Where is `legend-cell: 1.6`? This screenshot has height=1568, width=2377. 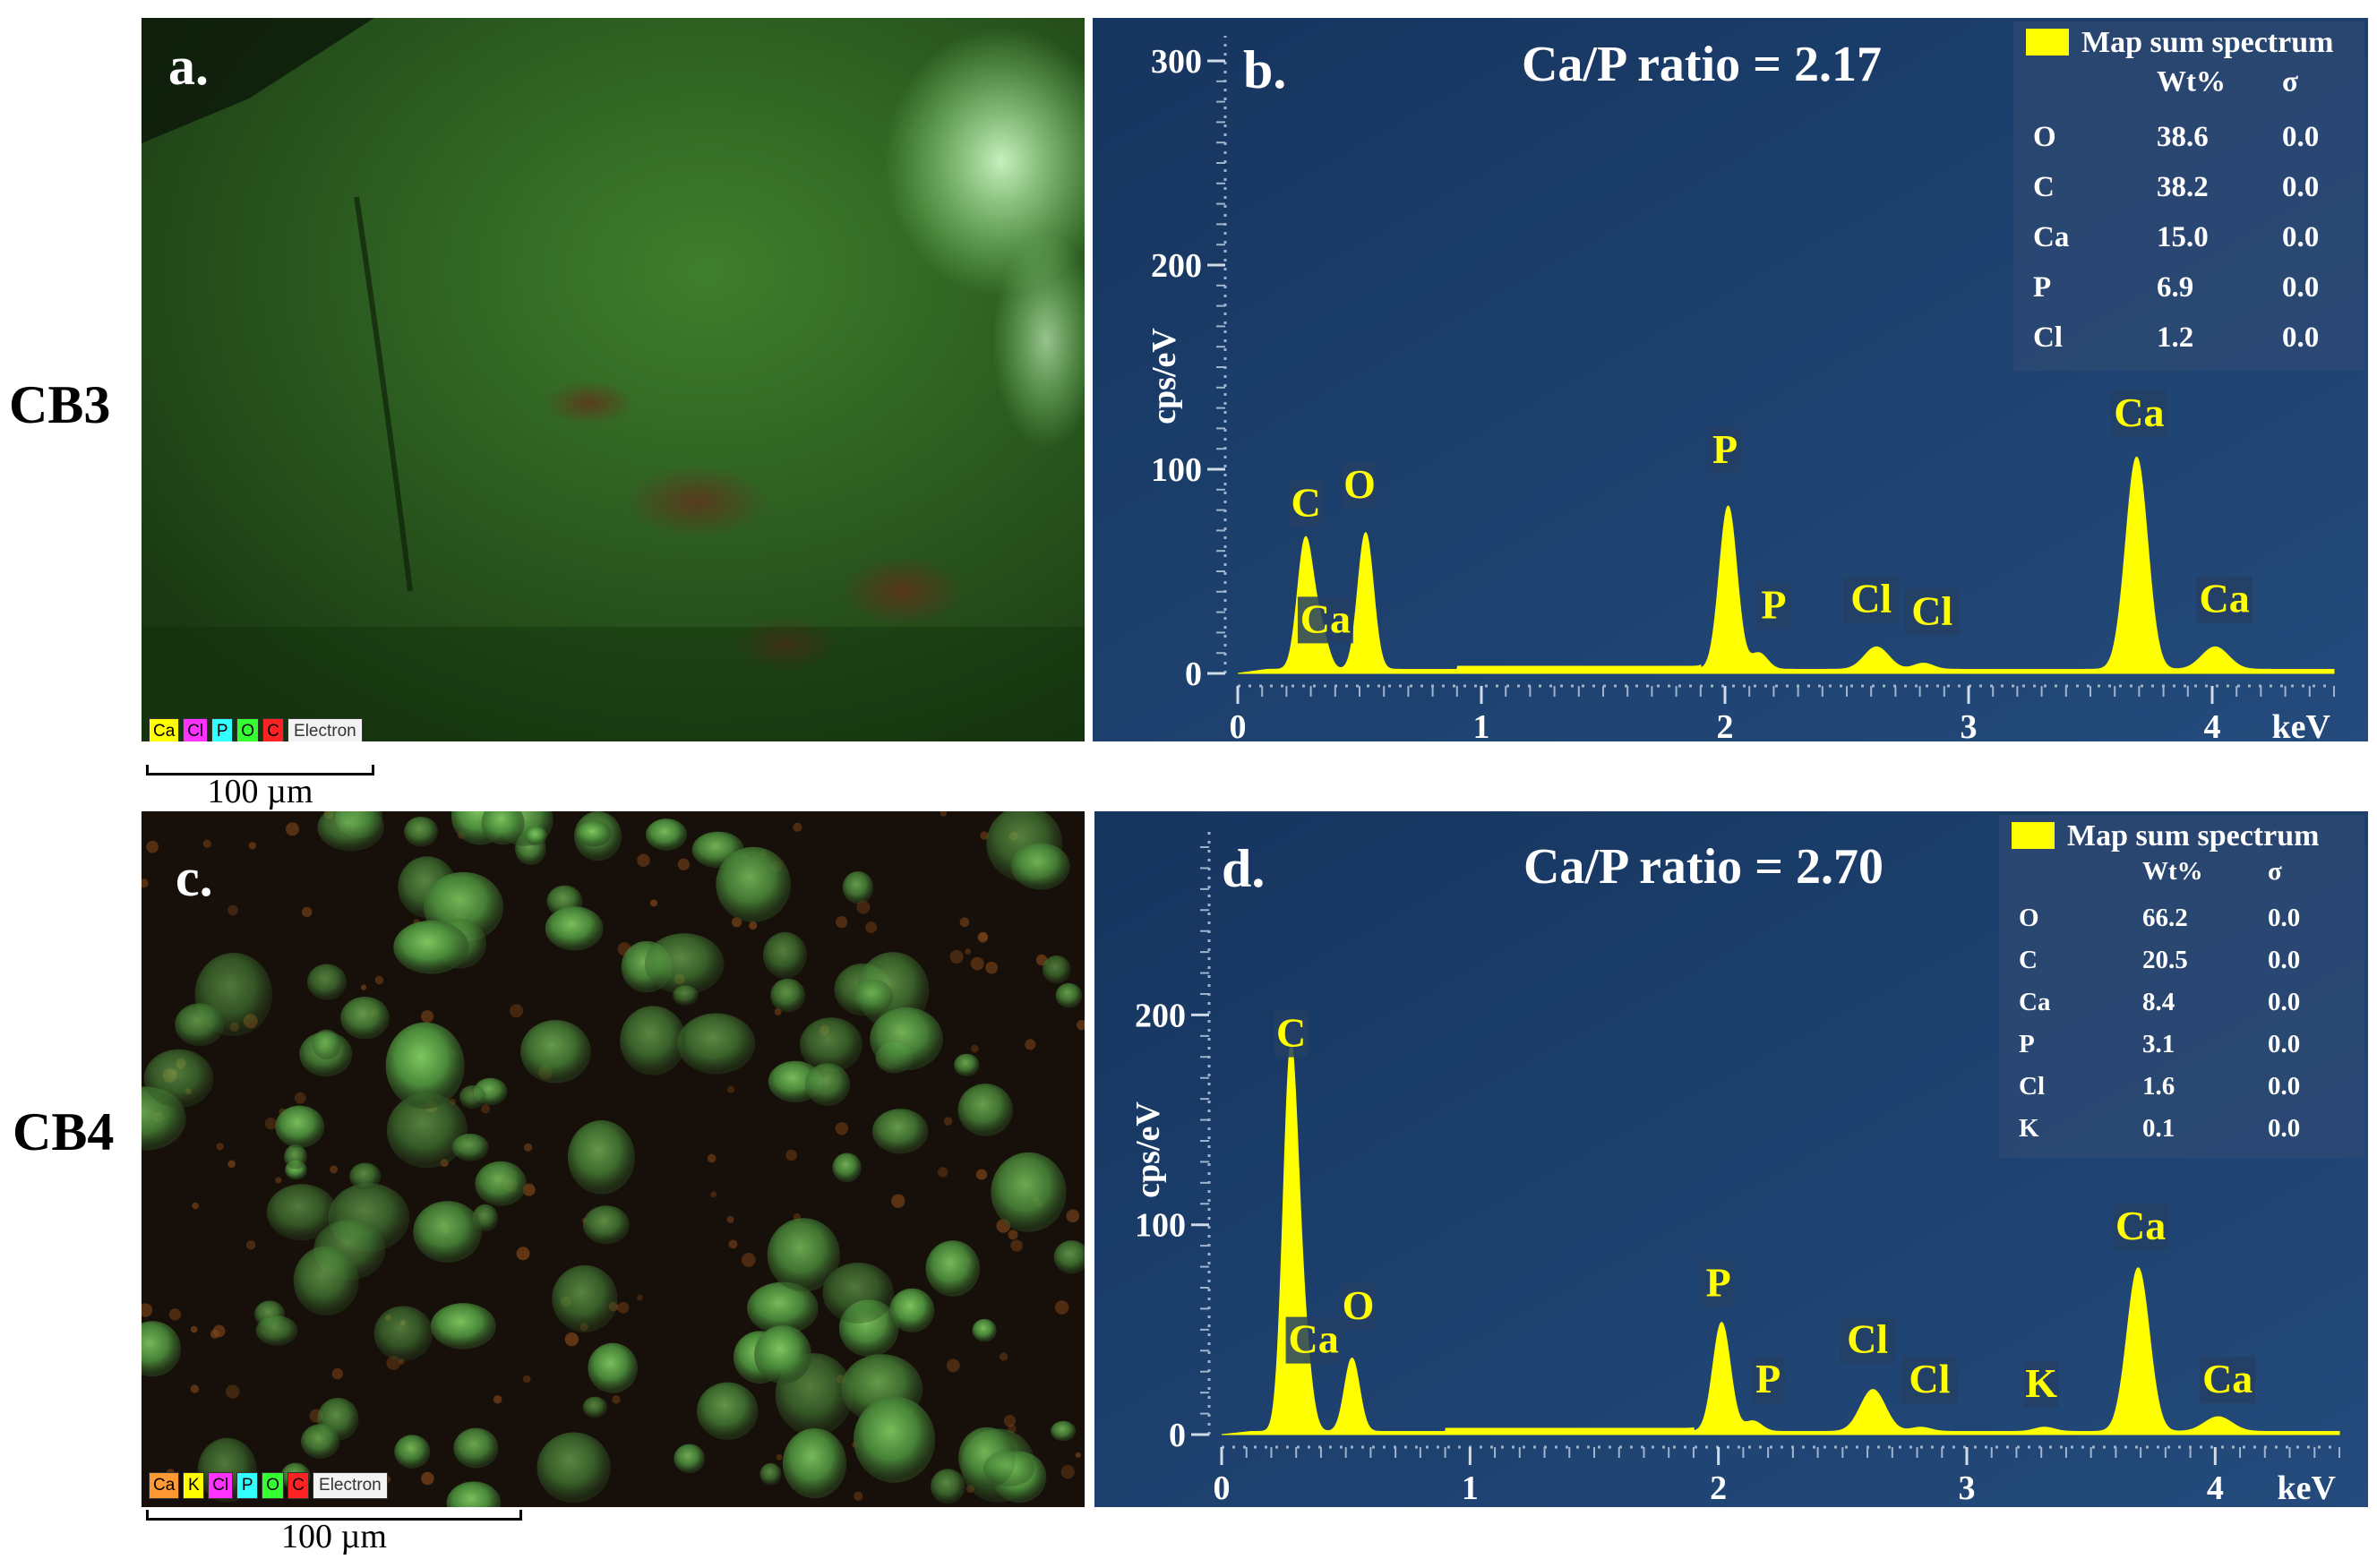
legend-cell: 1.6 is located at coordinates (2159, 1086).